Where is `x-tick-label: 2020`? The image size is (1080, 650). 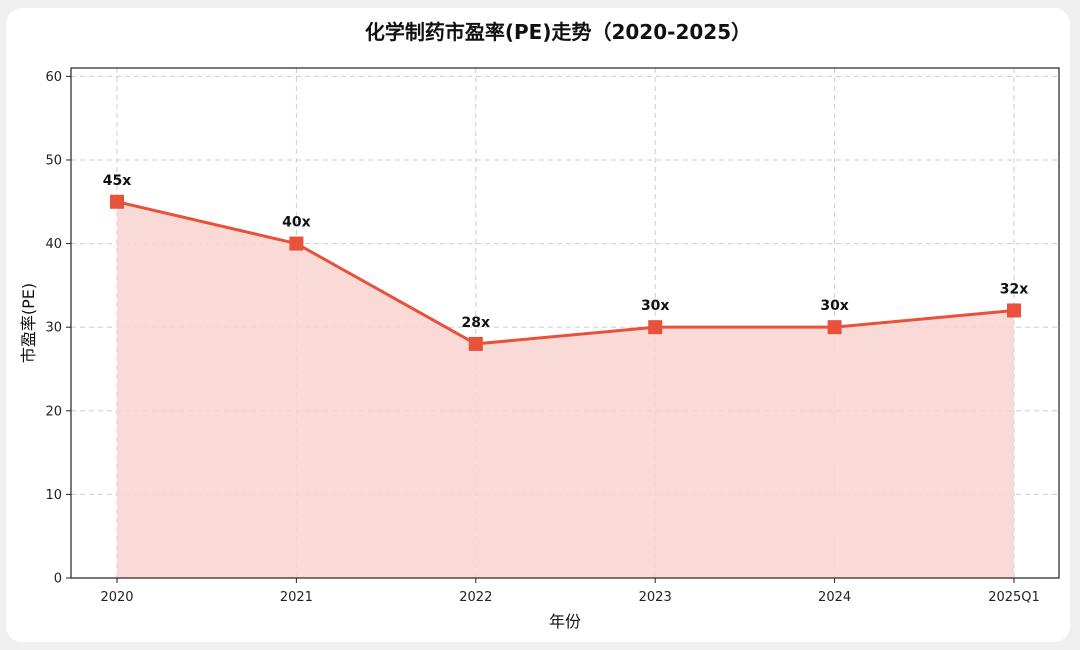 x-tick-label: 2020 is located at coordinates (116, 597).